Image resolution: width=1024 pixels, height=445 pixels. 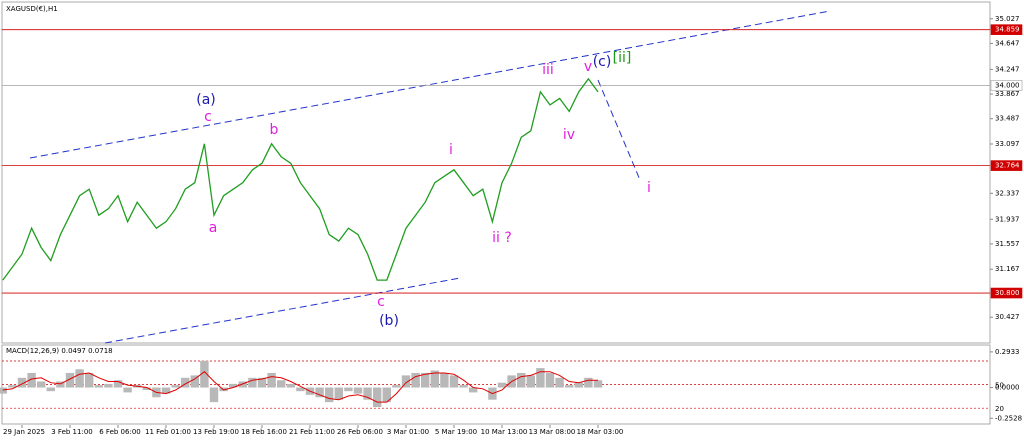 What do you see at coordinates (264, 432) in the screenshot?
I see `x-tick-label: 18 Feb 16:00` at bounding box center [264, 432].